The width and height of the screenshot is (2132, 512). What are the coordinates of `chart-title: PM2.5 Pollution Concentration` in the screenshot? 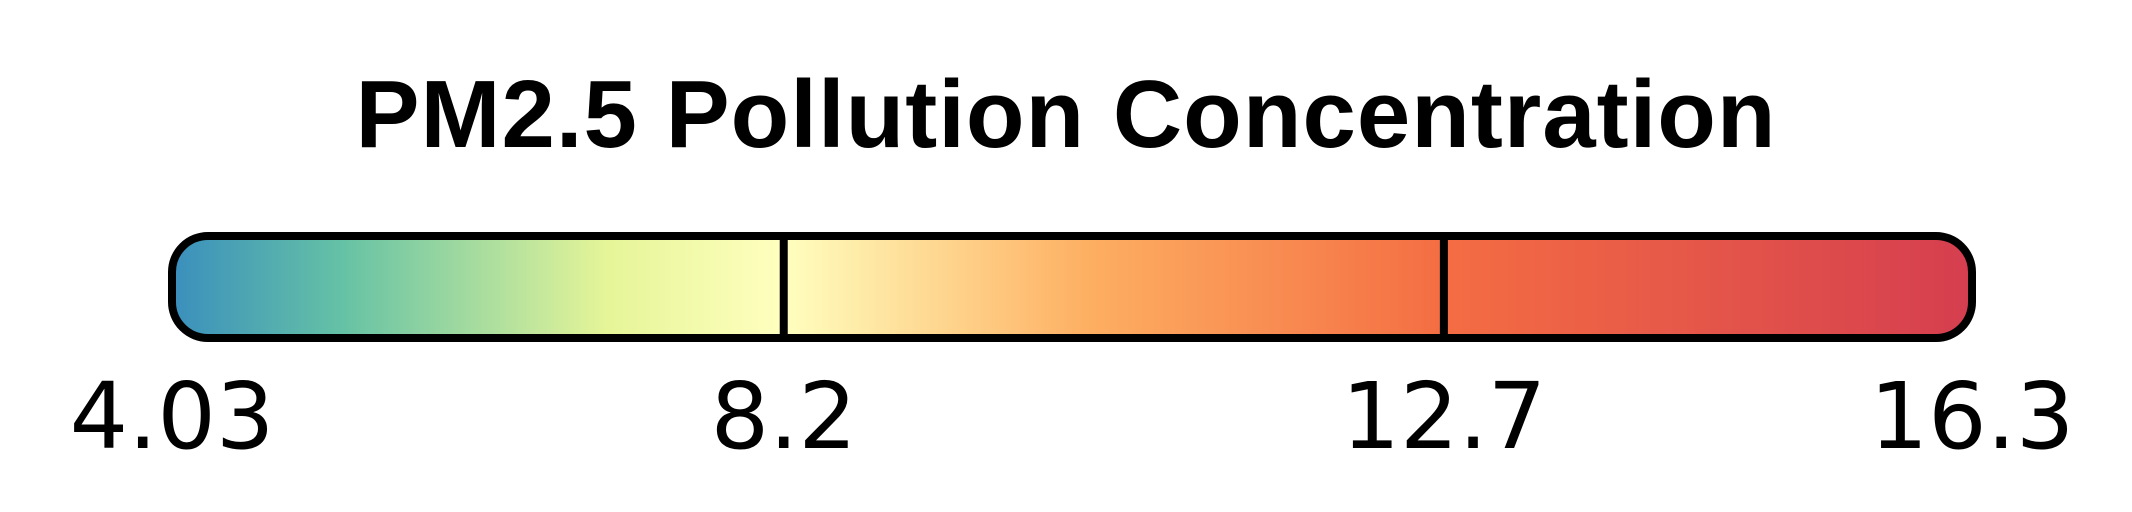 It's located at (1066, 114).